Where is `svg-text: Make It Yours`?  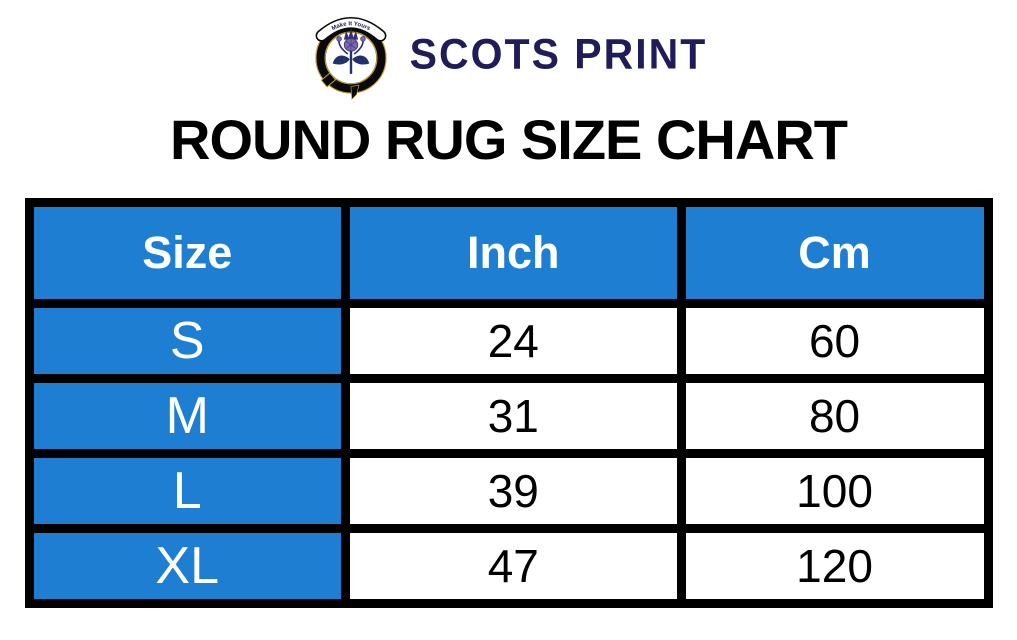 svg-text: Make It Yours is located at coordinates (351, 26).